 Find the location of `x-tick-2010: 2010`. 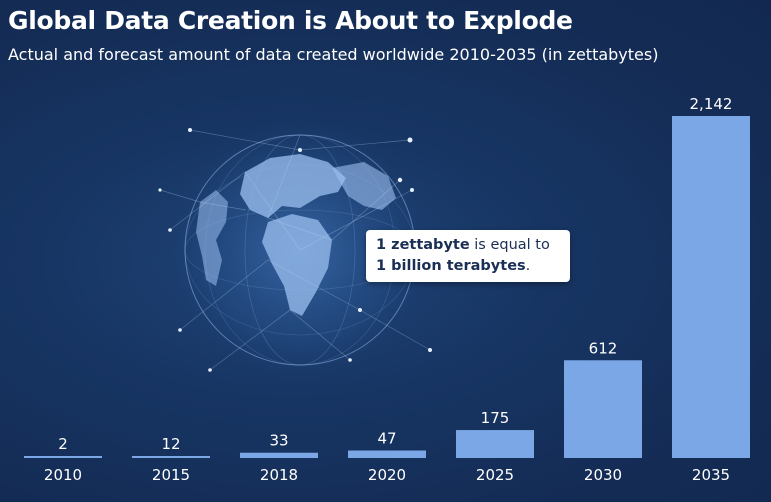

x-tick-2010: 2010 is located at coordinates (63, 475).